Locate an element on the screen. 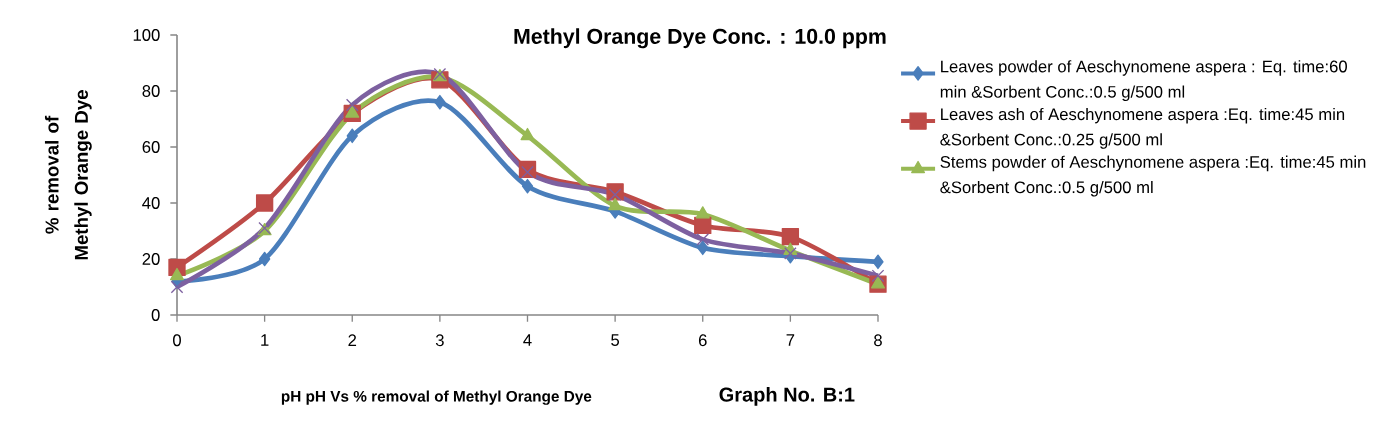  y-tick-label: 20 is located at coordinates (151, 259).